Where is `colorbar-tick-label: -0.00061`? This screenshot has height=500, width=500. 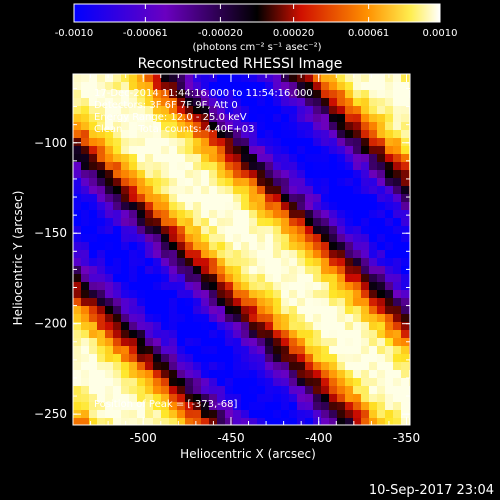 colorbar-tick-label: -0.00061 is located at coordinates (145, 33).